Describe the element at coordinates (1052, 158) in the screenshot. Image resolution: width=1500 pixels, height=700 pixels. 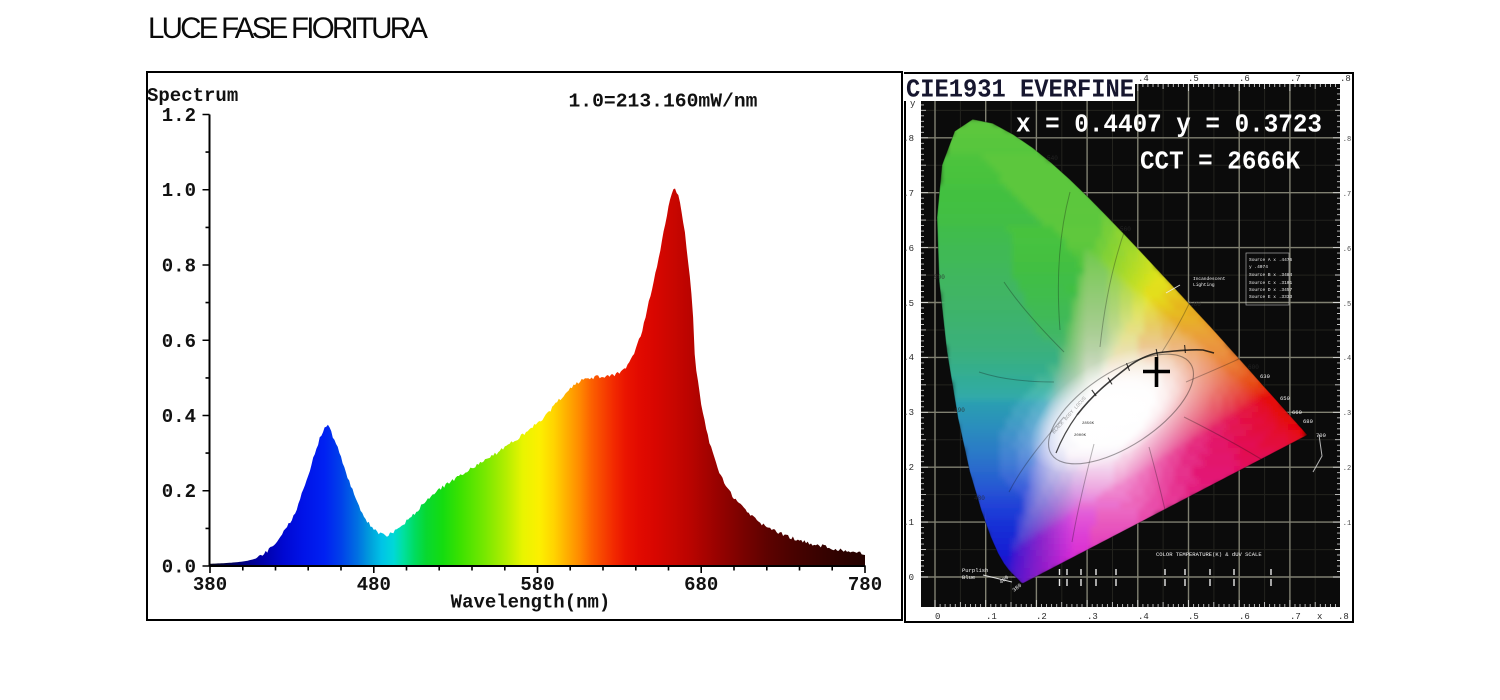
I see `svg-text: 540` at that location.